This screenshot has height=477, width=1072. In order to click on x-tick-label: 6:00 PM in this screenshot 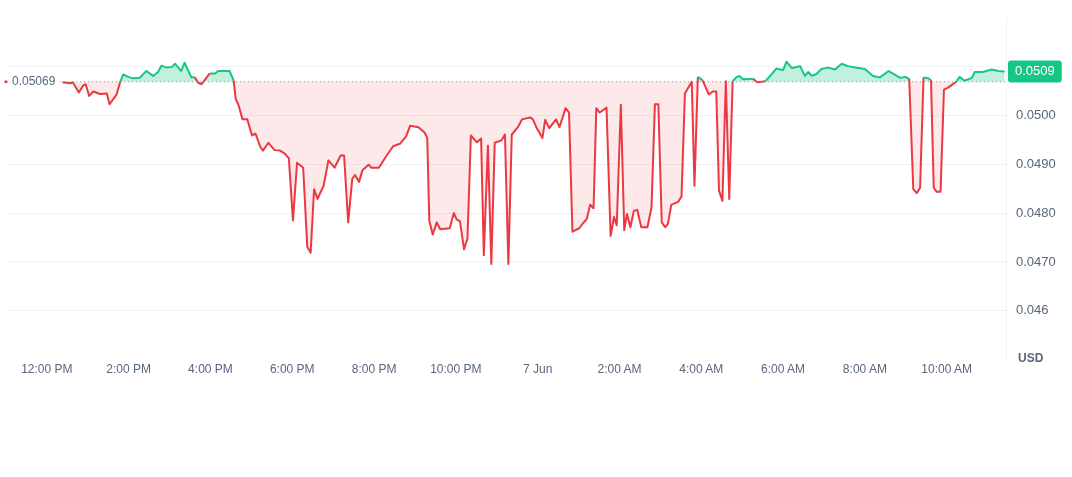, I will do `click(292, 369)`.